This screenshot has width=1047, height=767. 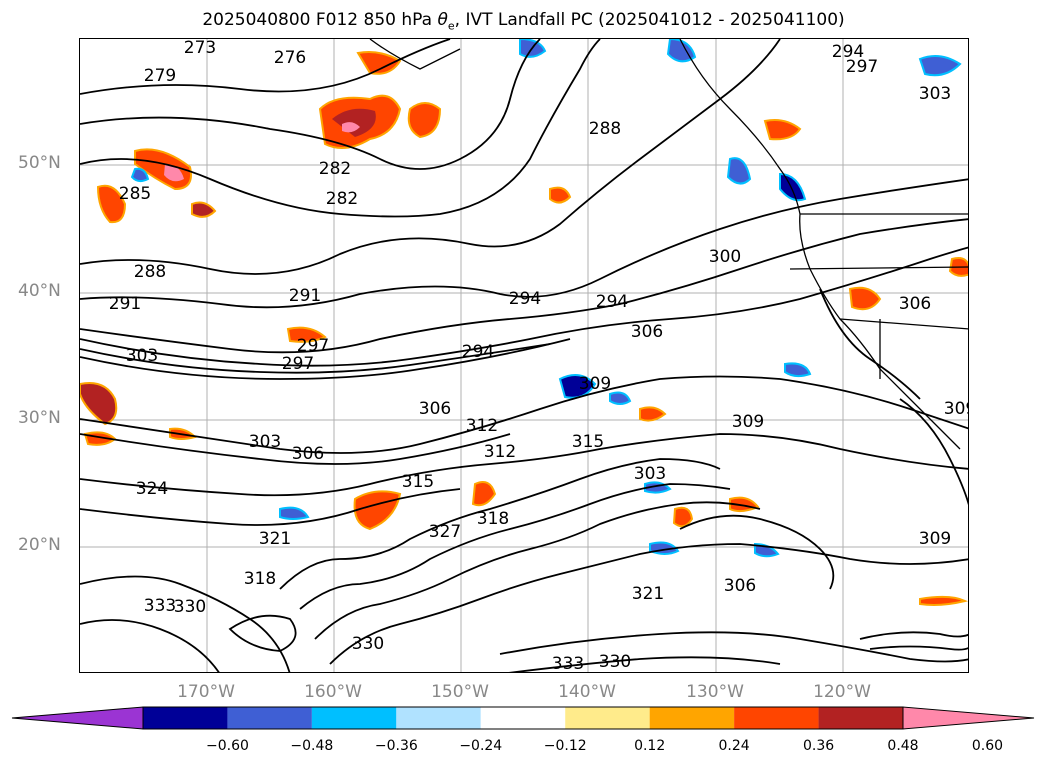 I want to click on colorbar-tick-label: −0.48, so click(x=312, y=746).